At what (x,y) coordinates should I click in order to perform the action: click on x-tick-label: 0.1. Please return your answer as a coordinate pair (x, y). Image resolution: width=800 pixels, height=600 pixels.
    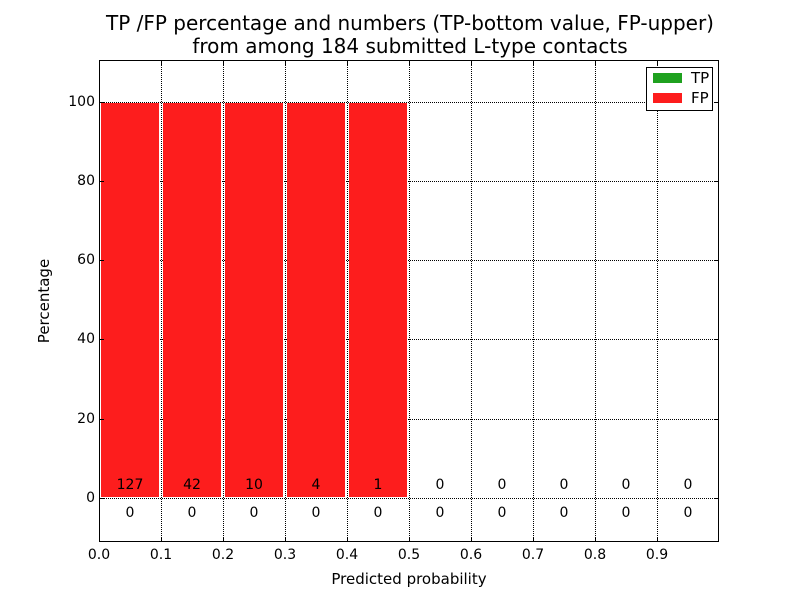
    Looking at the image, I should click on (161, 555).